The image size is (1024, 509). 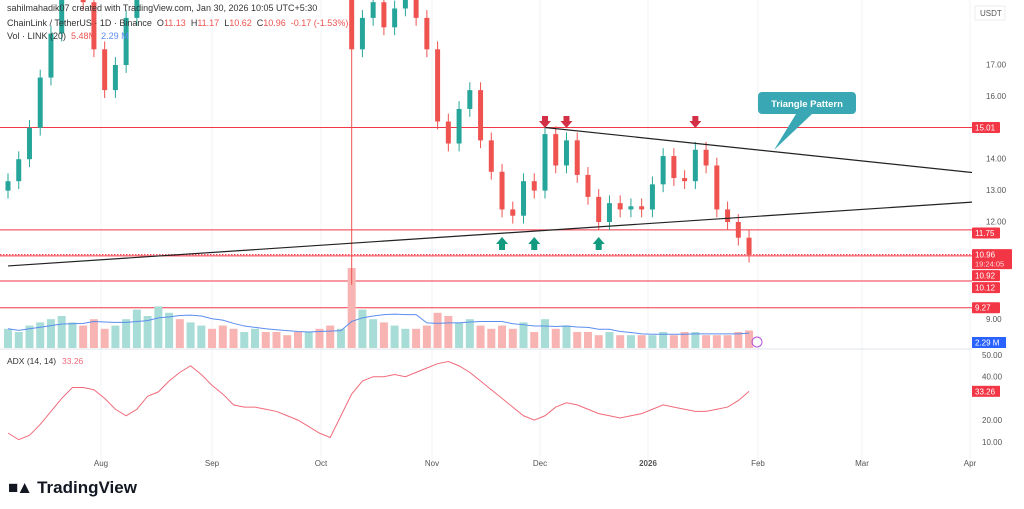 I want to click on time-axis: Aug Sep Oct Nov Dec 2026 Feb Mar Apr, so click(x=535, y=463).